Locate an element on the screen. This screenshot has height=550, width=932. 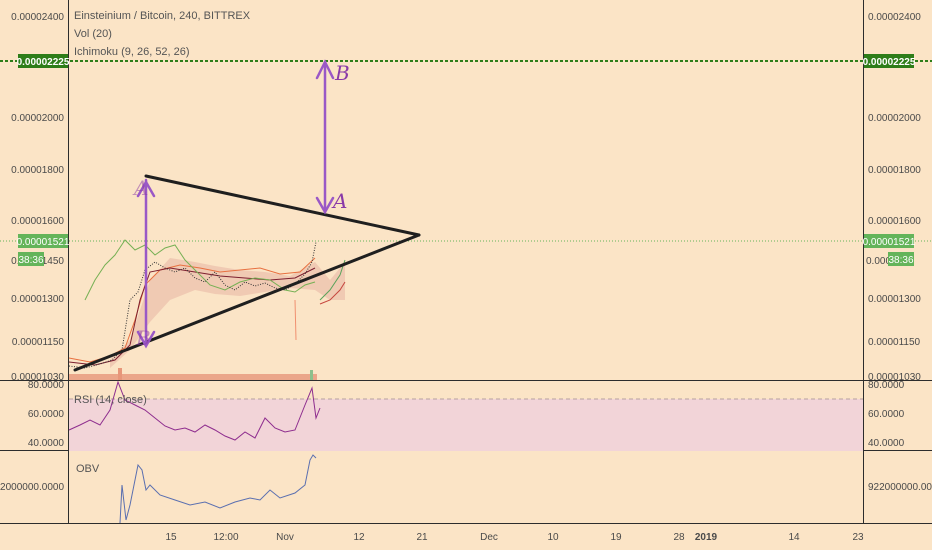
triangle-upper-line is located at coordinates (282, 205).